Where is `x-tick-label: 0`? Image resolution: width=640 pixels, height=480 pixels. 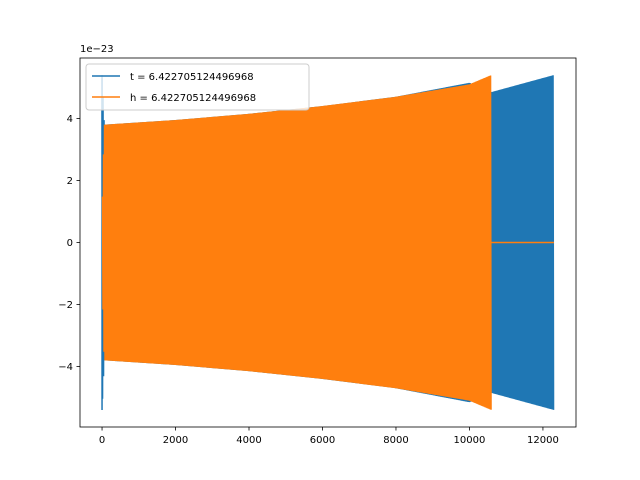
x-tick-label: 0 is located at coordinates (102, 440).